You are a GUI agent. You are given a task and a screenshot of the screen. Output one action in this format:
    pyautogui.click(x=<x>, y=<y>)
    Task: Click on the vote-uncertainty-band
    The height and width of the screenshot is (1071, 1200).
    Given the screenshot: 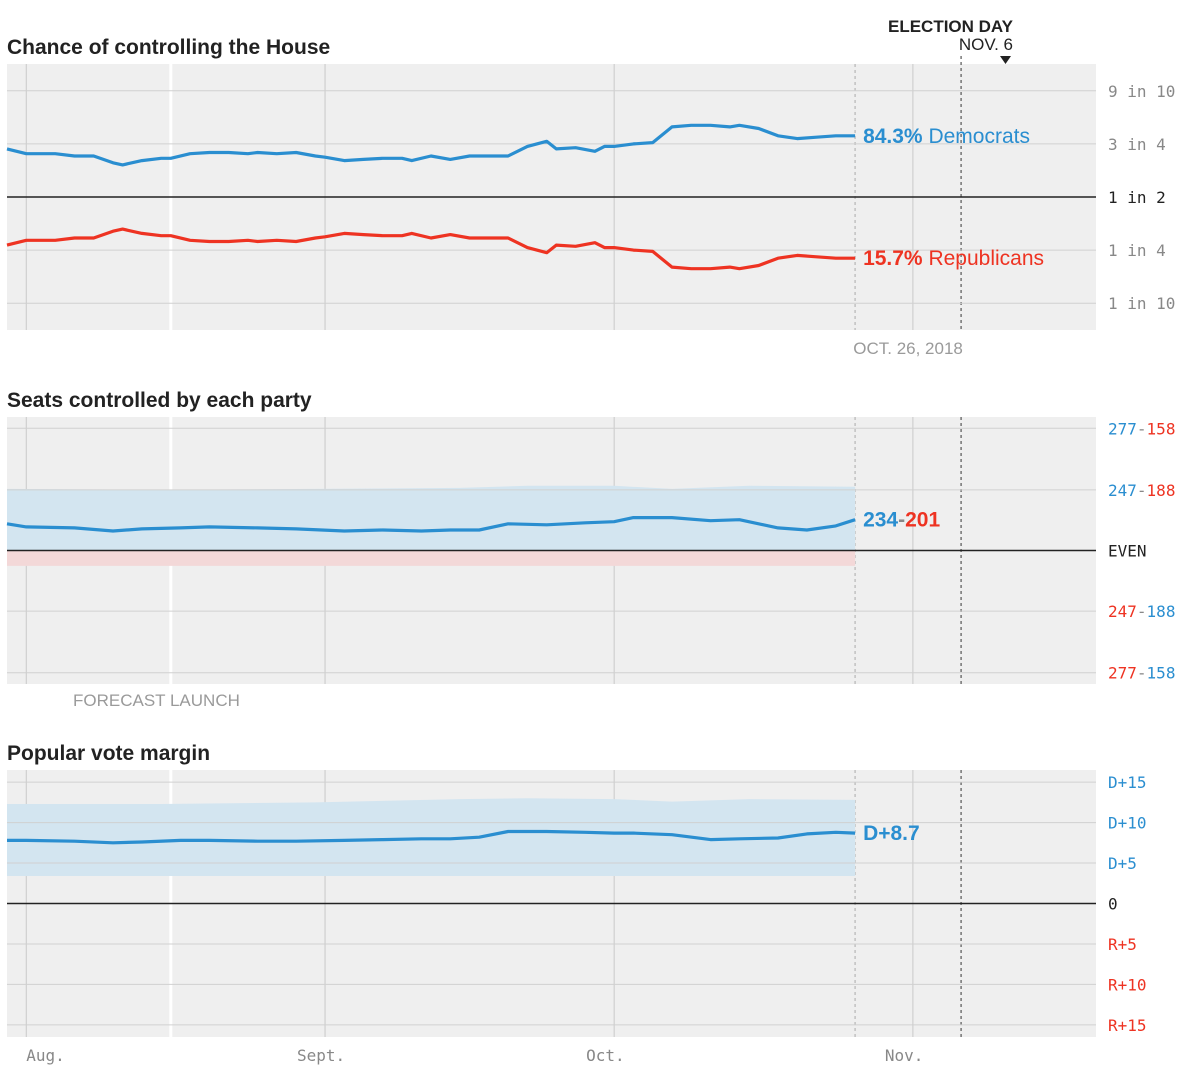 What is the action you would take?
    pyautogui.click(x=431, y=837)
    